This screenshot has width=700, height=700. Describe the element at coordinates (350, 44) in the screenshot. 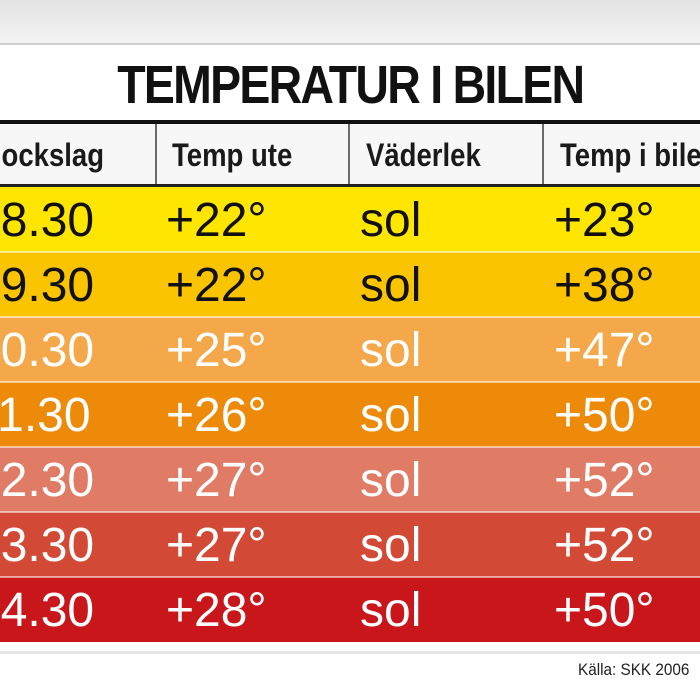

I see `top-frame-line` at that location.